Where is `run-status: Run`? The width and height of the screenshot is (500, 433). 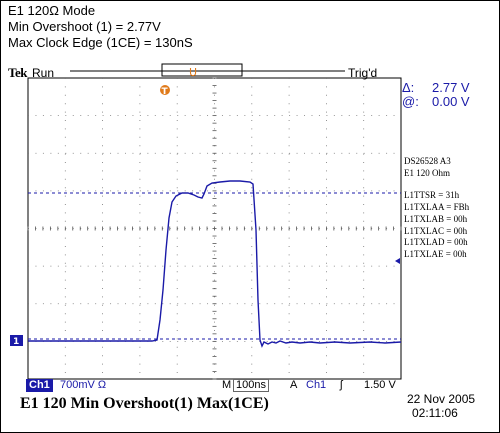 run-status: Run is located at coordinates (43, 73).